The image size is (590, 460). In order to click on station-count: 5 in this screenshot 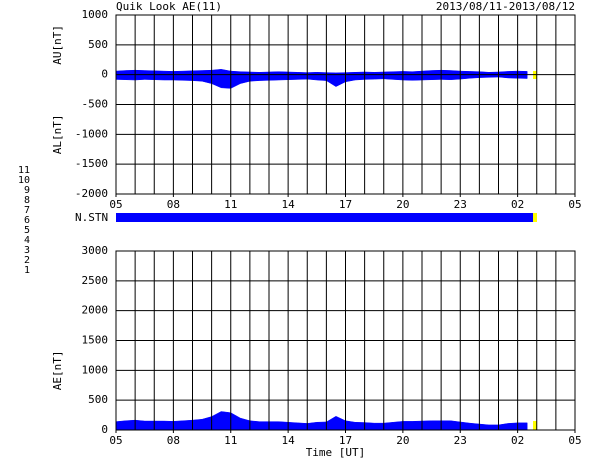, I will do `click(27, 230)`.